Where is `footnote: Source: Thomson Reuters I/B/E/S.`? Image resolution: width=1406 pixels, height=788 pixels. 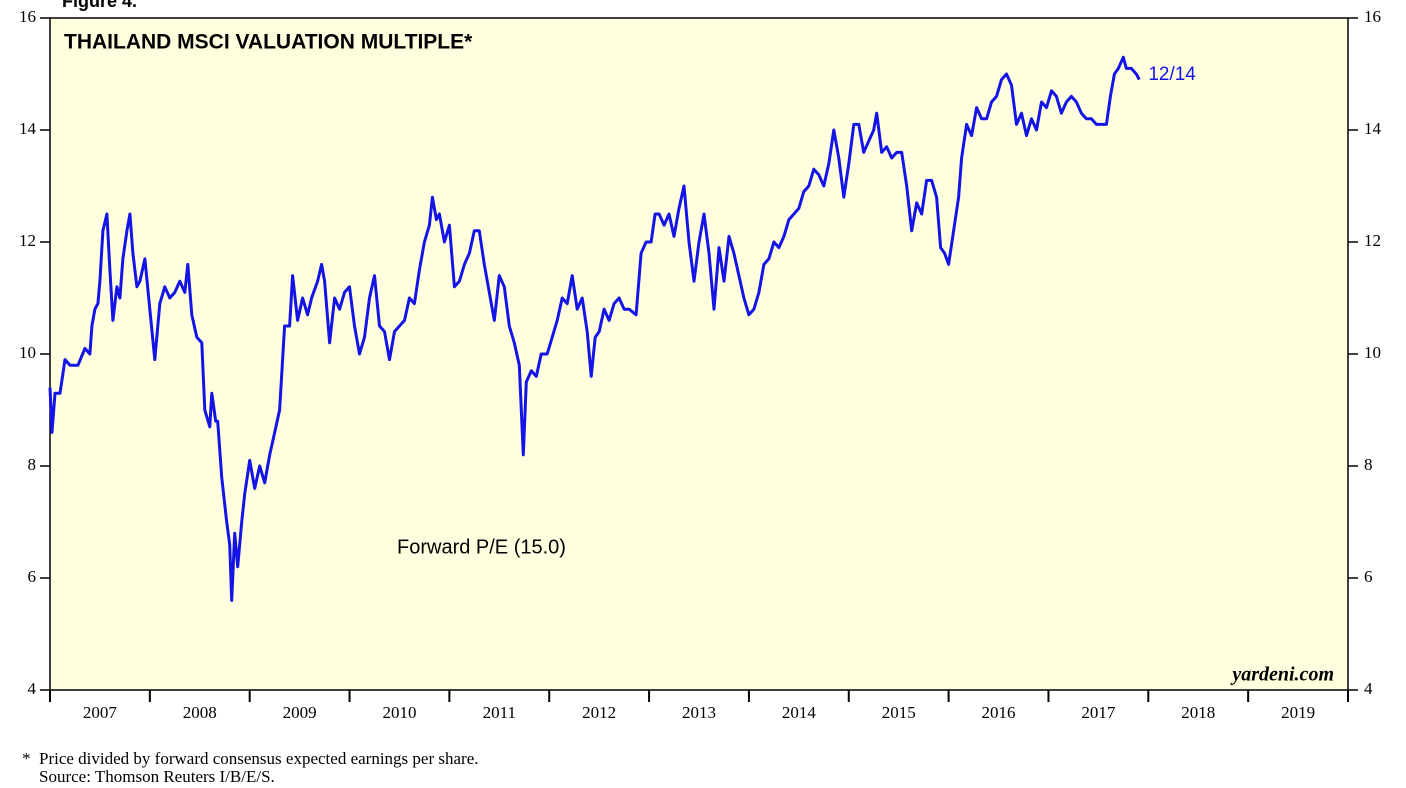 footnote: Source: Thomson Reuters I/B/E/S. is located at coordinates (148, 776).